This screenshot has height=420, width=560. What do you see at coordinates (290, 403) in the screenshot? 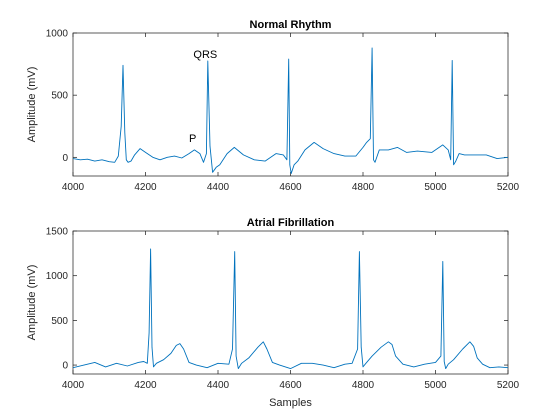
I see `x-axis-label: Samples` at bounding box center [290, 403].